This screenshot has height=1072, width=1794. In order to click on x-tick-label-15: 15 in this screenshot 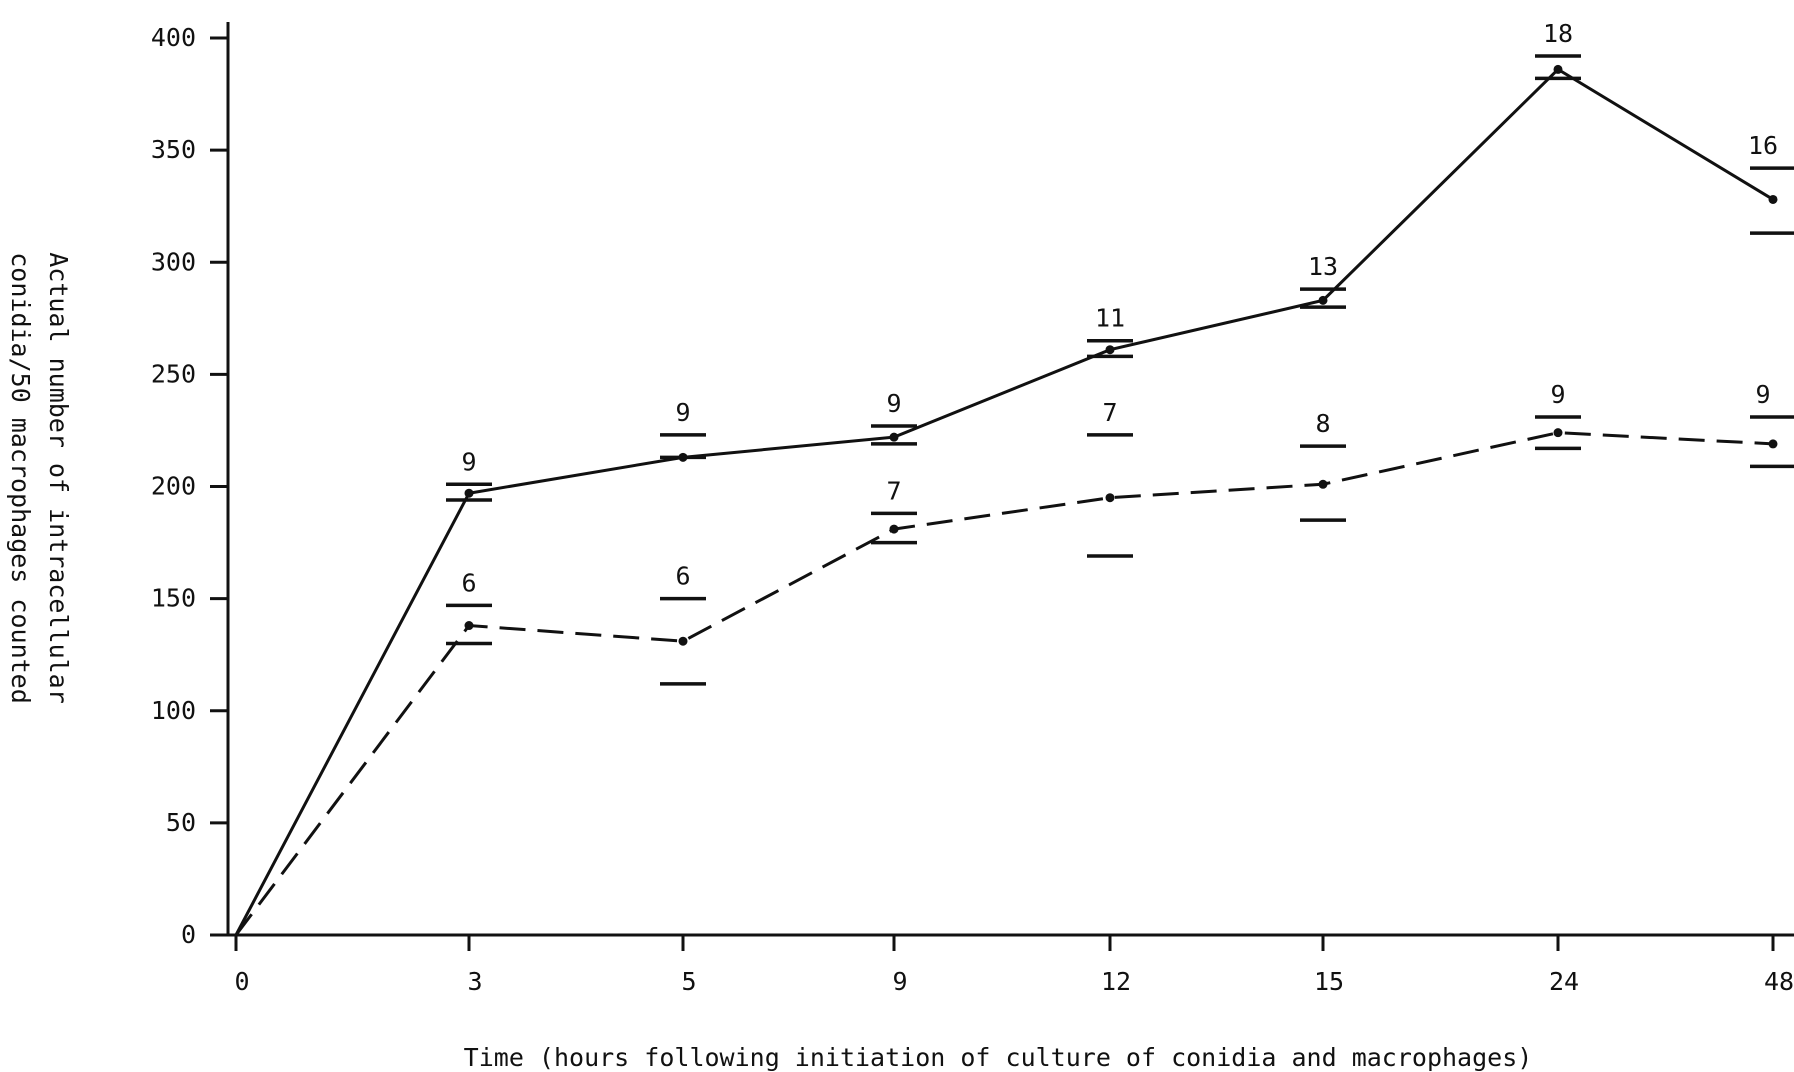, I will do `click(1329, 981)`.